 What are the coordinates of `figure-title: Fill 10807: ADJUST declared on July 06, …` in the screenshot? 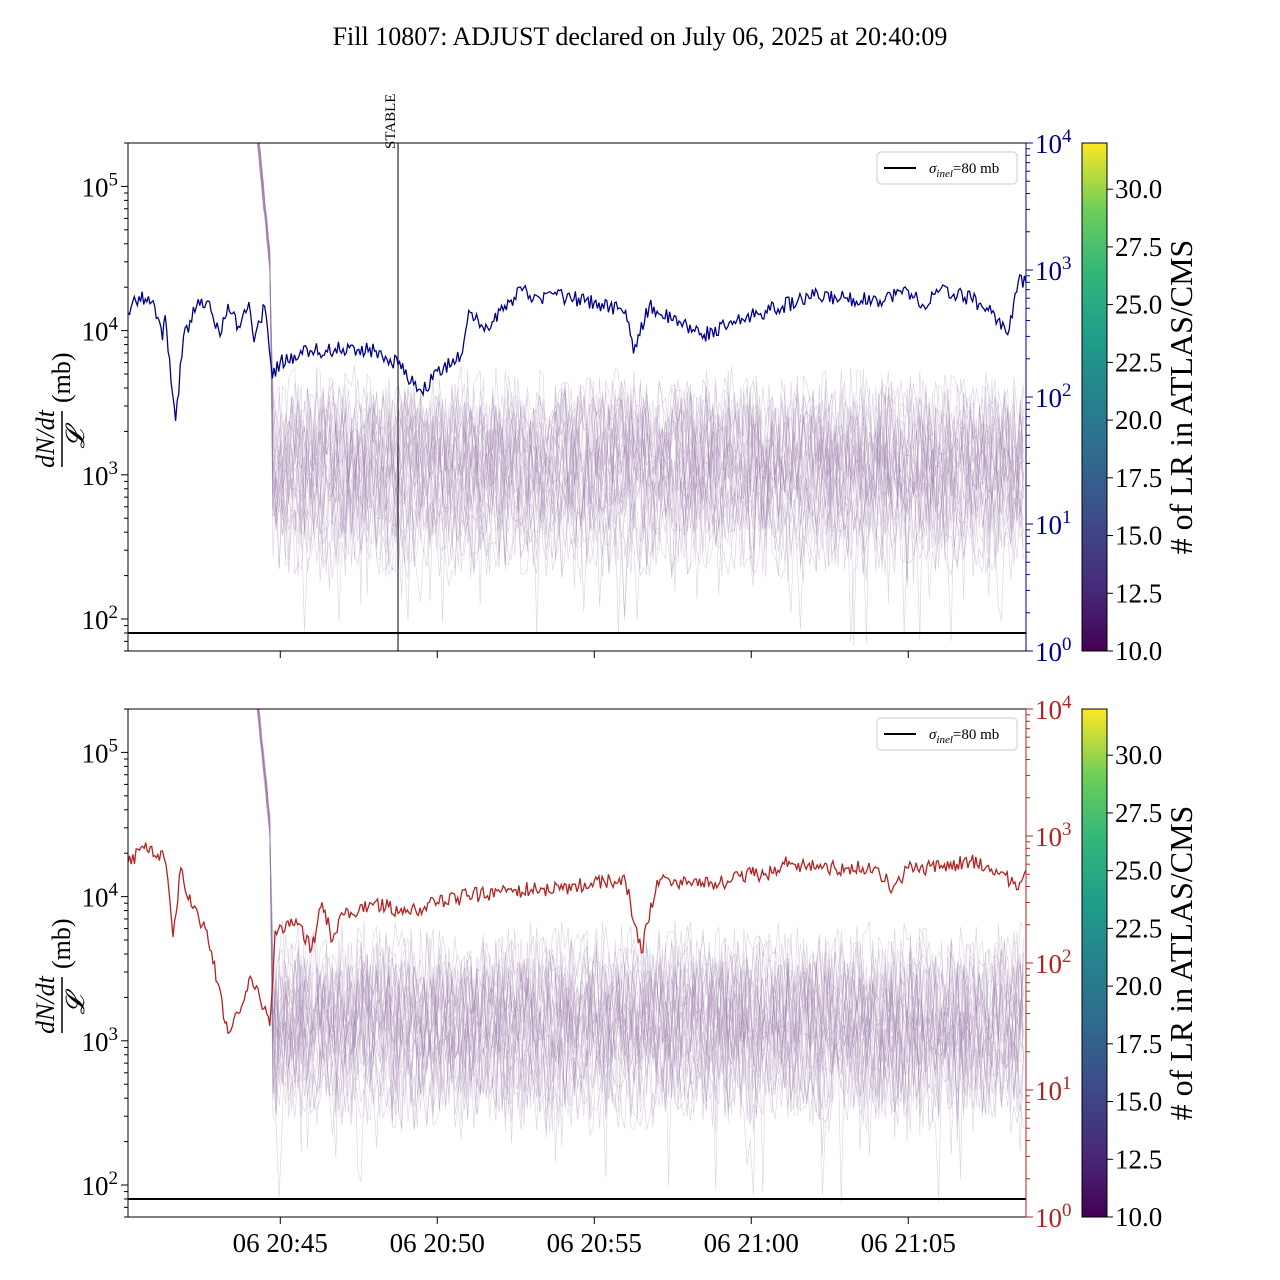 It's located at (640, 36).